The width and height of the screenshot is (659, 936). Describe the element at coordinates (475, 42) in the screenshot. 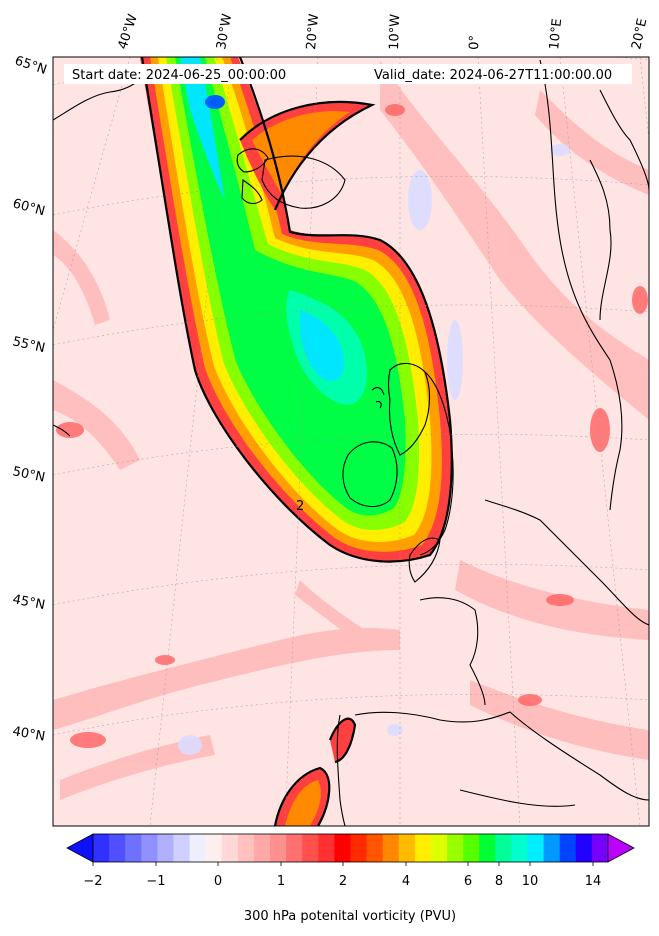

I see `lon-label-0: 0°` at that location.